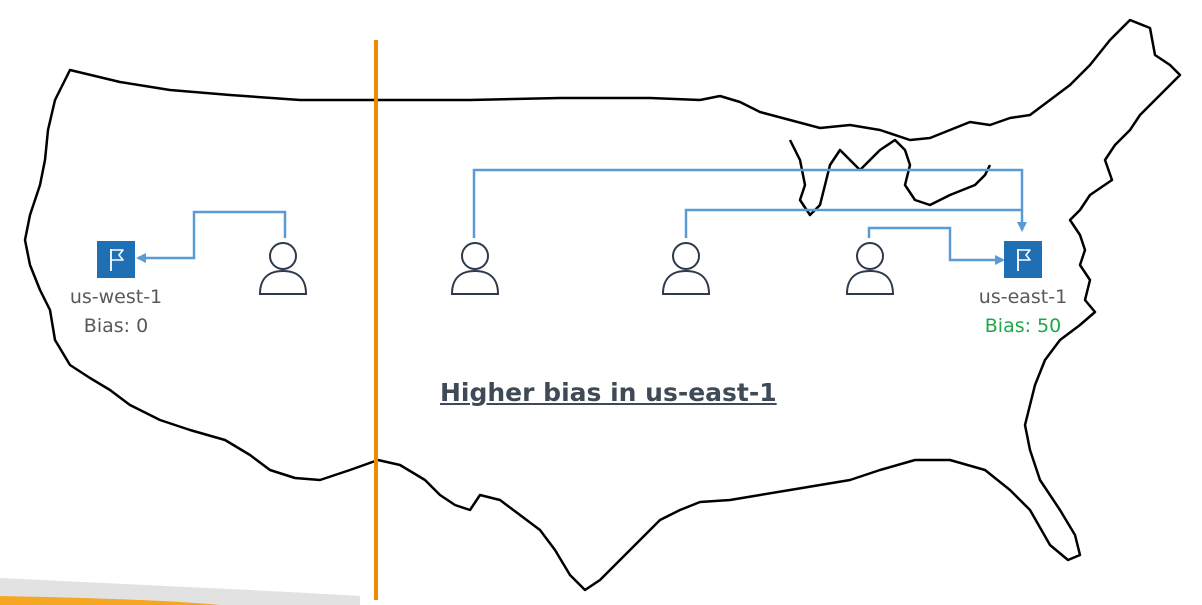  What do you see at coordinates (1023, 326) in the screenshot?
I see `region-bias-east: Bias: 50` at bounding box center [1023, 326].